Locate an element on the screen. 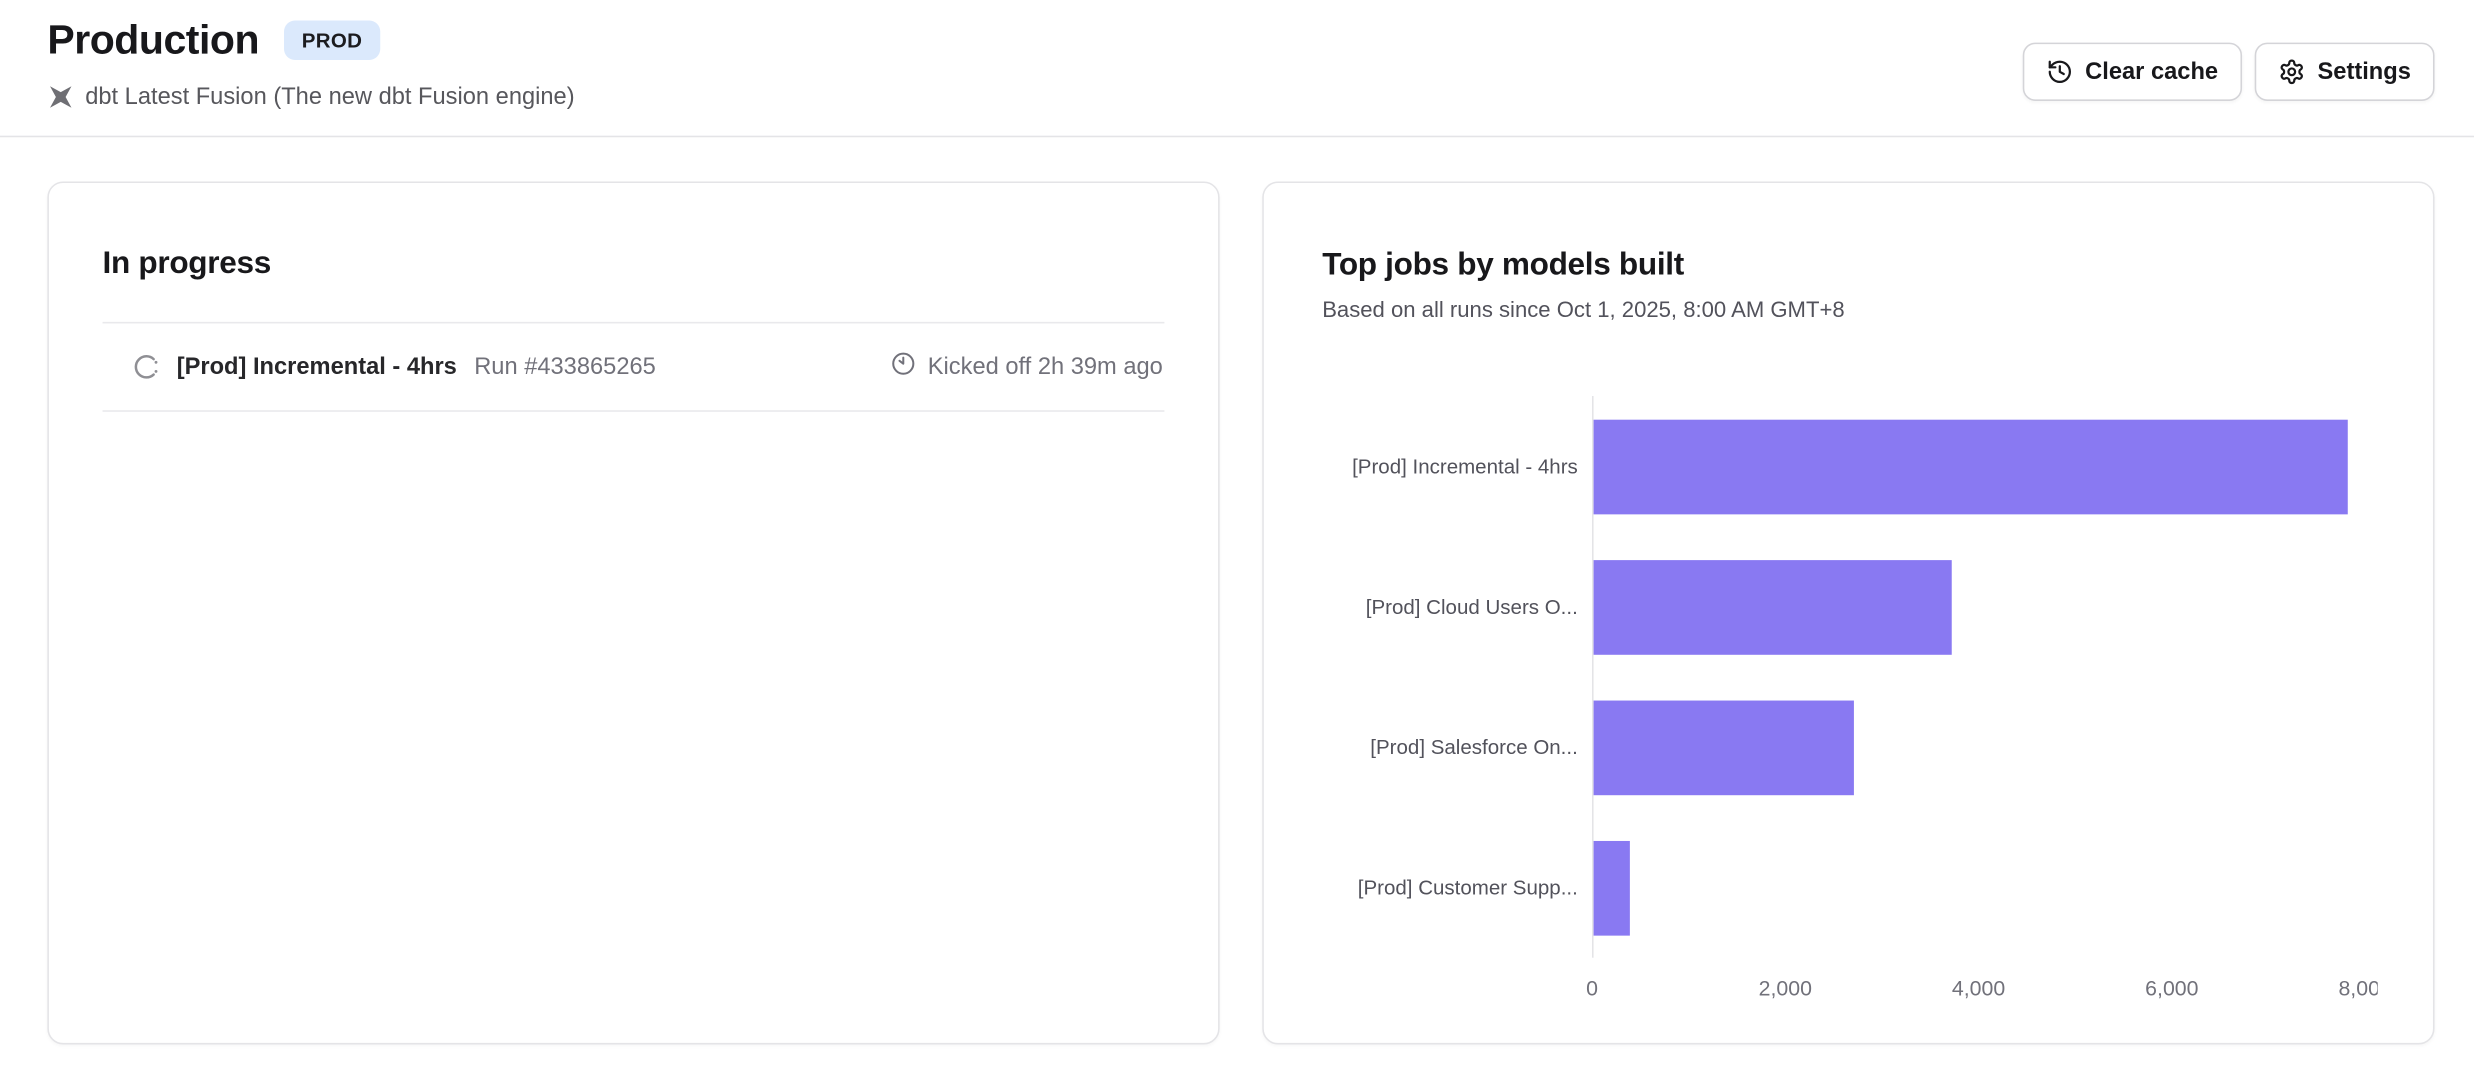  environment-badge: PROD is located at coordinates (332, 40).